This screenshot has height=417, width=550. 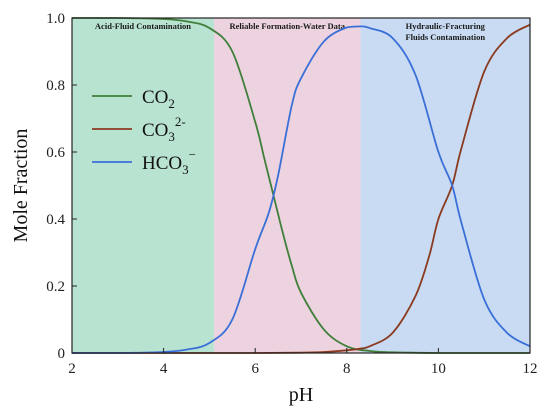 What do you see at coordinates (158, 99) in the screenshot?
I see `legend-entry: CO2` at bounding box center [158, 99].